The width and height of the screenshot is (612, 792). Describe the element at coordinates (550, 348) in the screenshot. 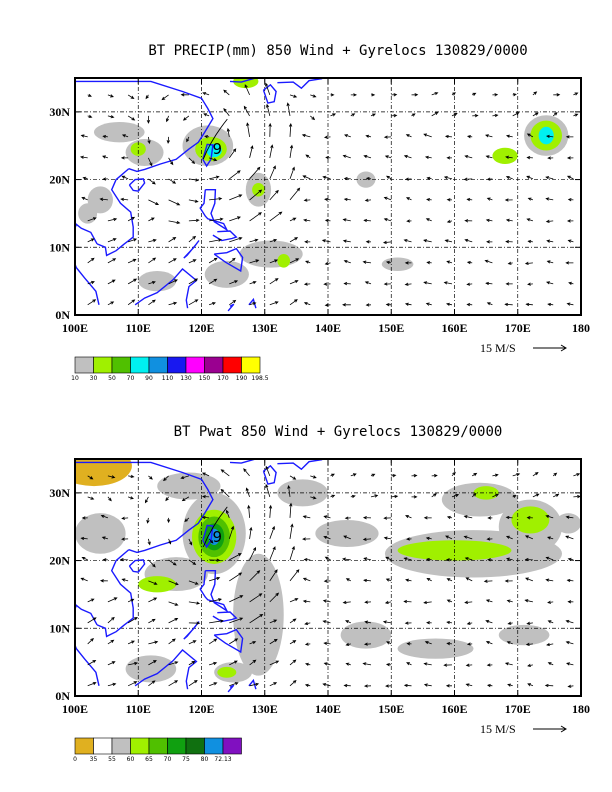

I see `vector-scale-arrow` at that location.